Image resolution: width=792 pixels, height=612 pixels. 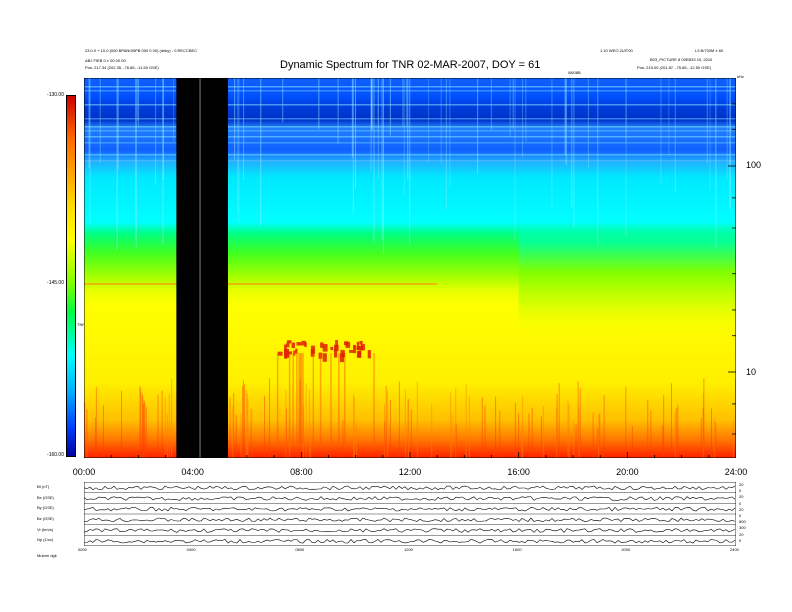 I want to click on colorbar-tick-top: -130.00, so click(x=55, y=95).